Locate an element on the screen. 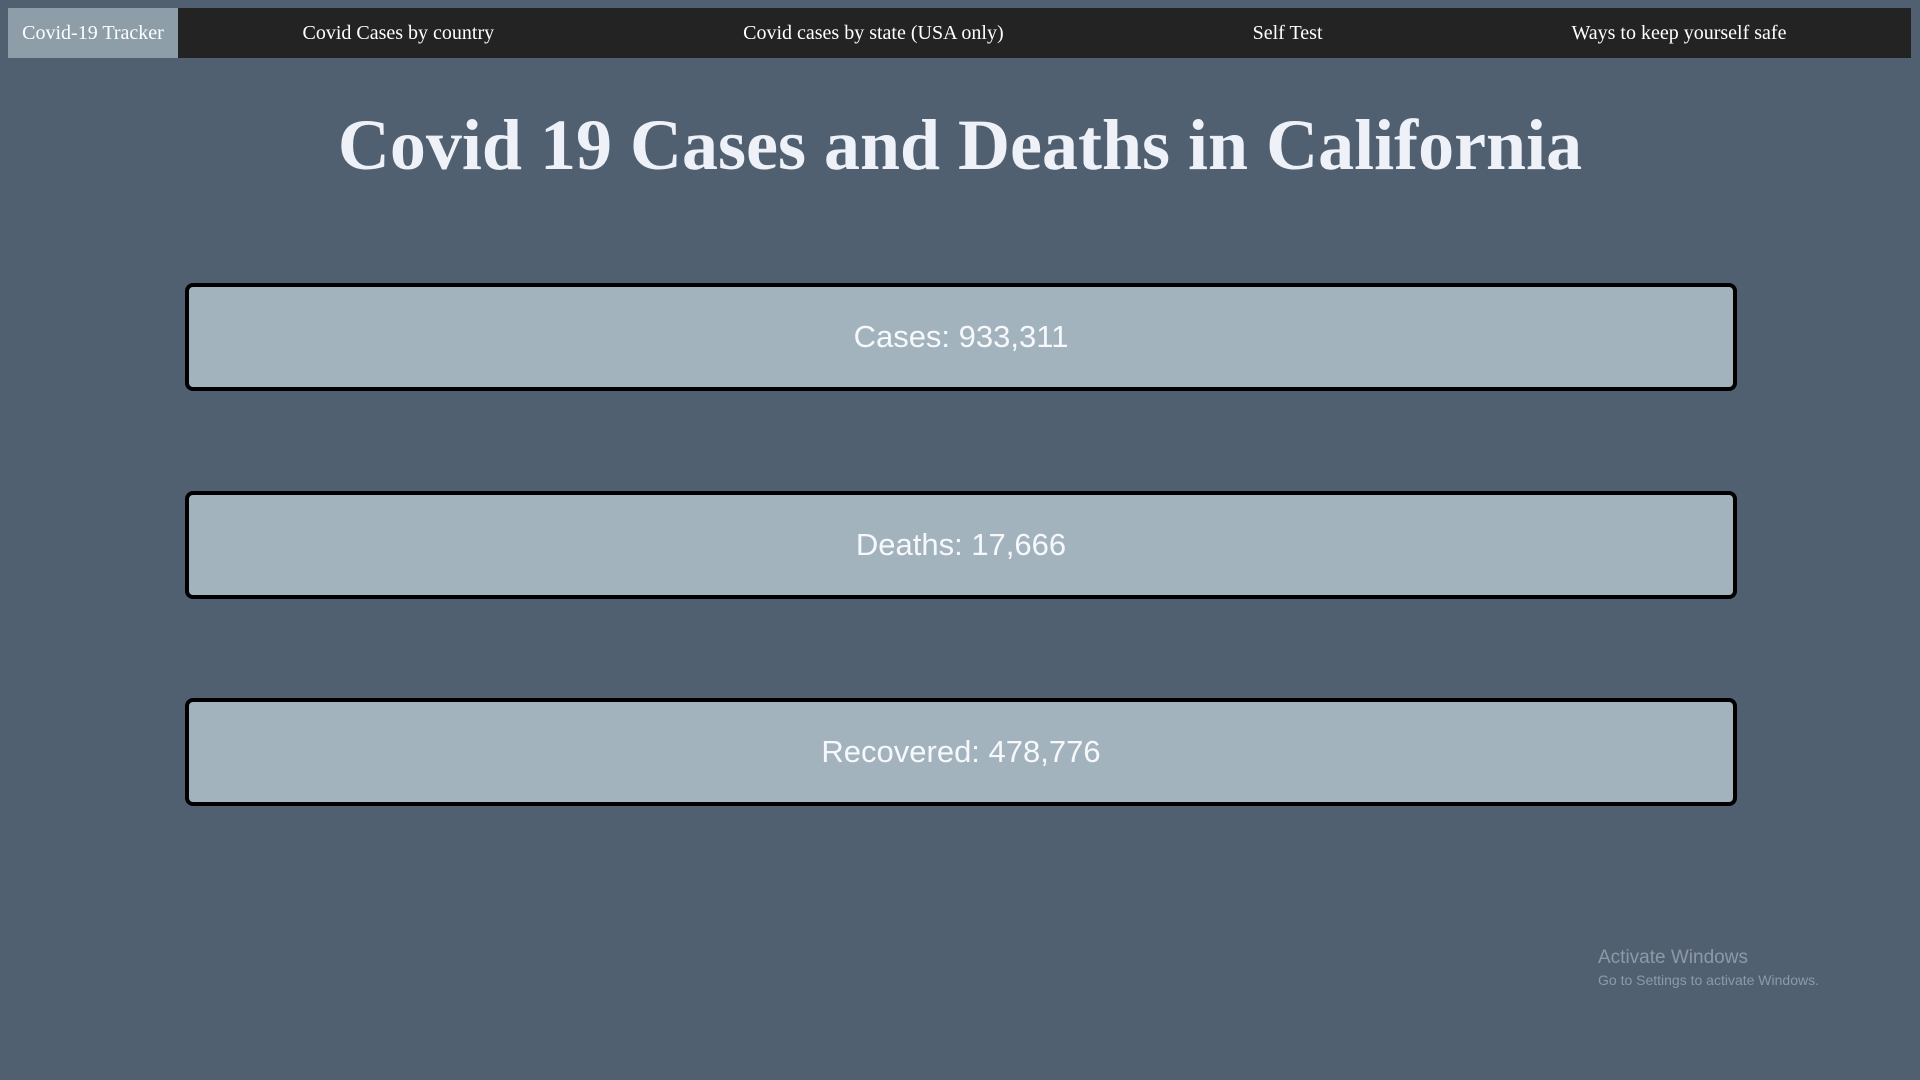 Image resolution: width=1920 pixels, height=1080 pixels. cases-card: Cases: 933,311 is located at coordinates (961, 337).